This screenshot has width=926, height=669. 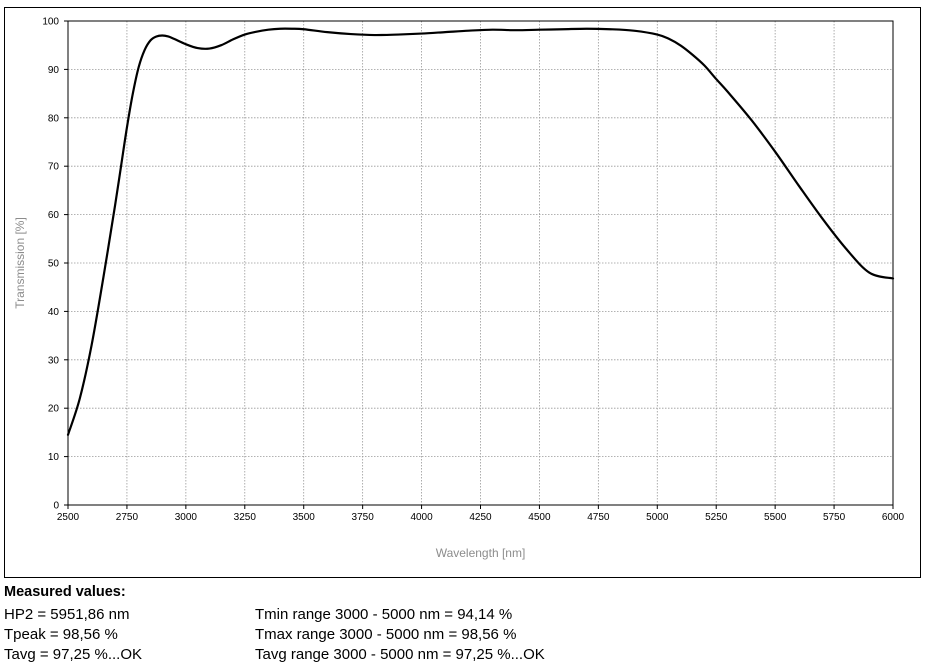 I want to click on x-tick-label: 3250, so click(x=245, y=517).